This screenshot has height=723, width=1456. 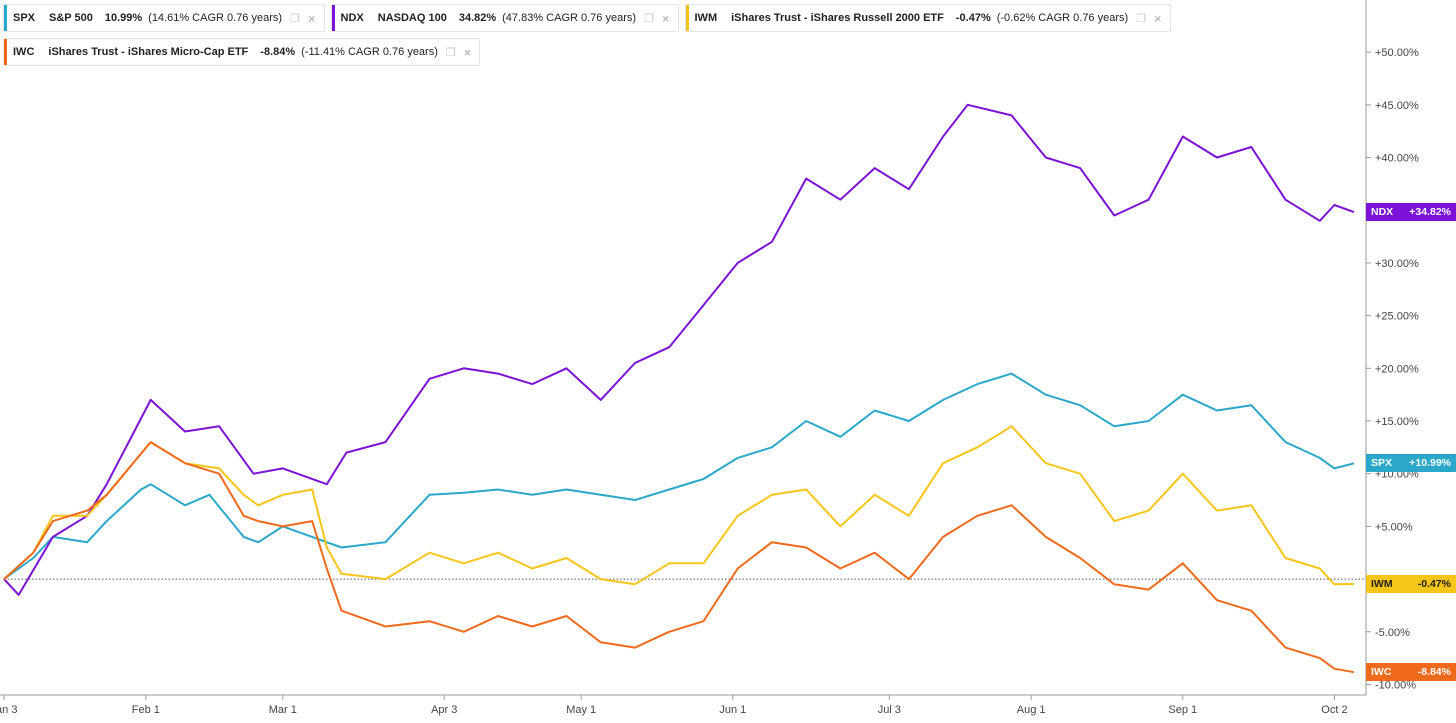 I want to click on badge-value: +10.99%, so click(x=1430, y=463).